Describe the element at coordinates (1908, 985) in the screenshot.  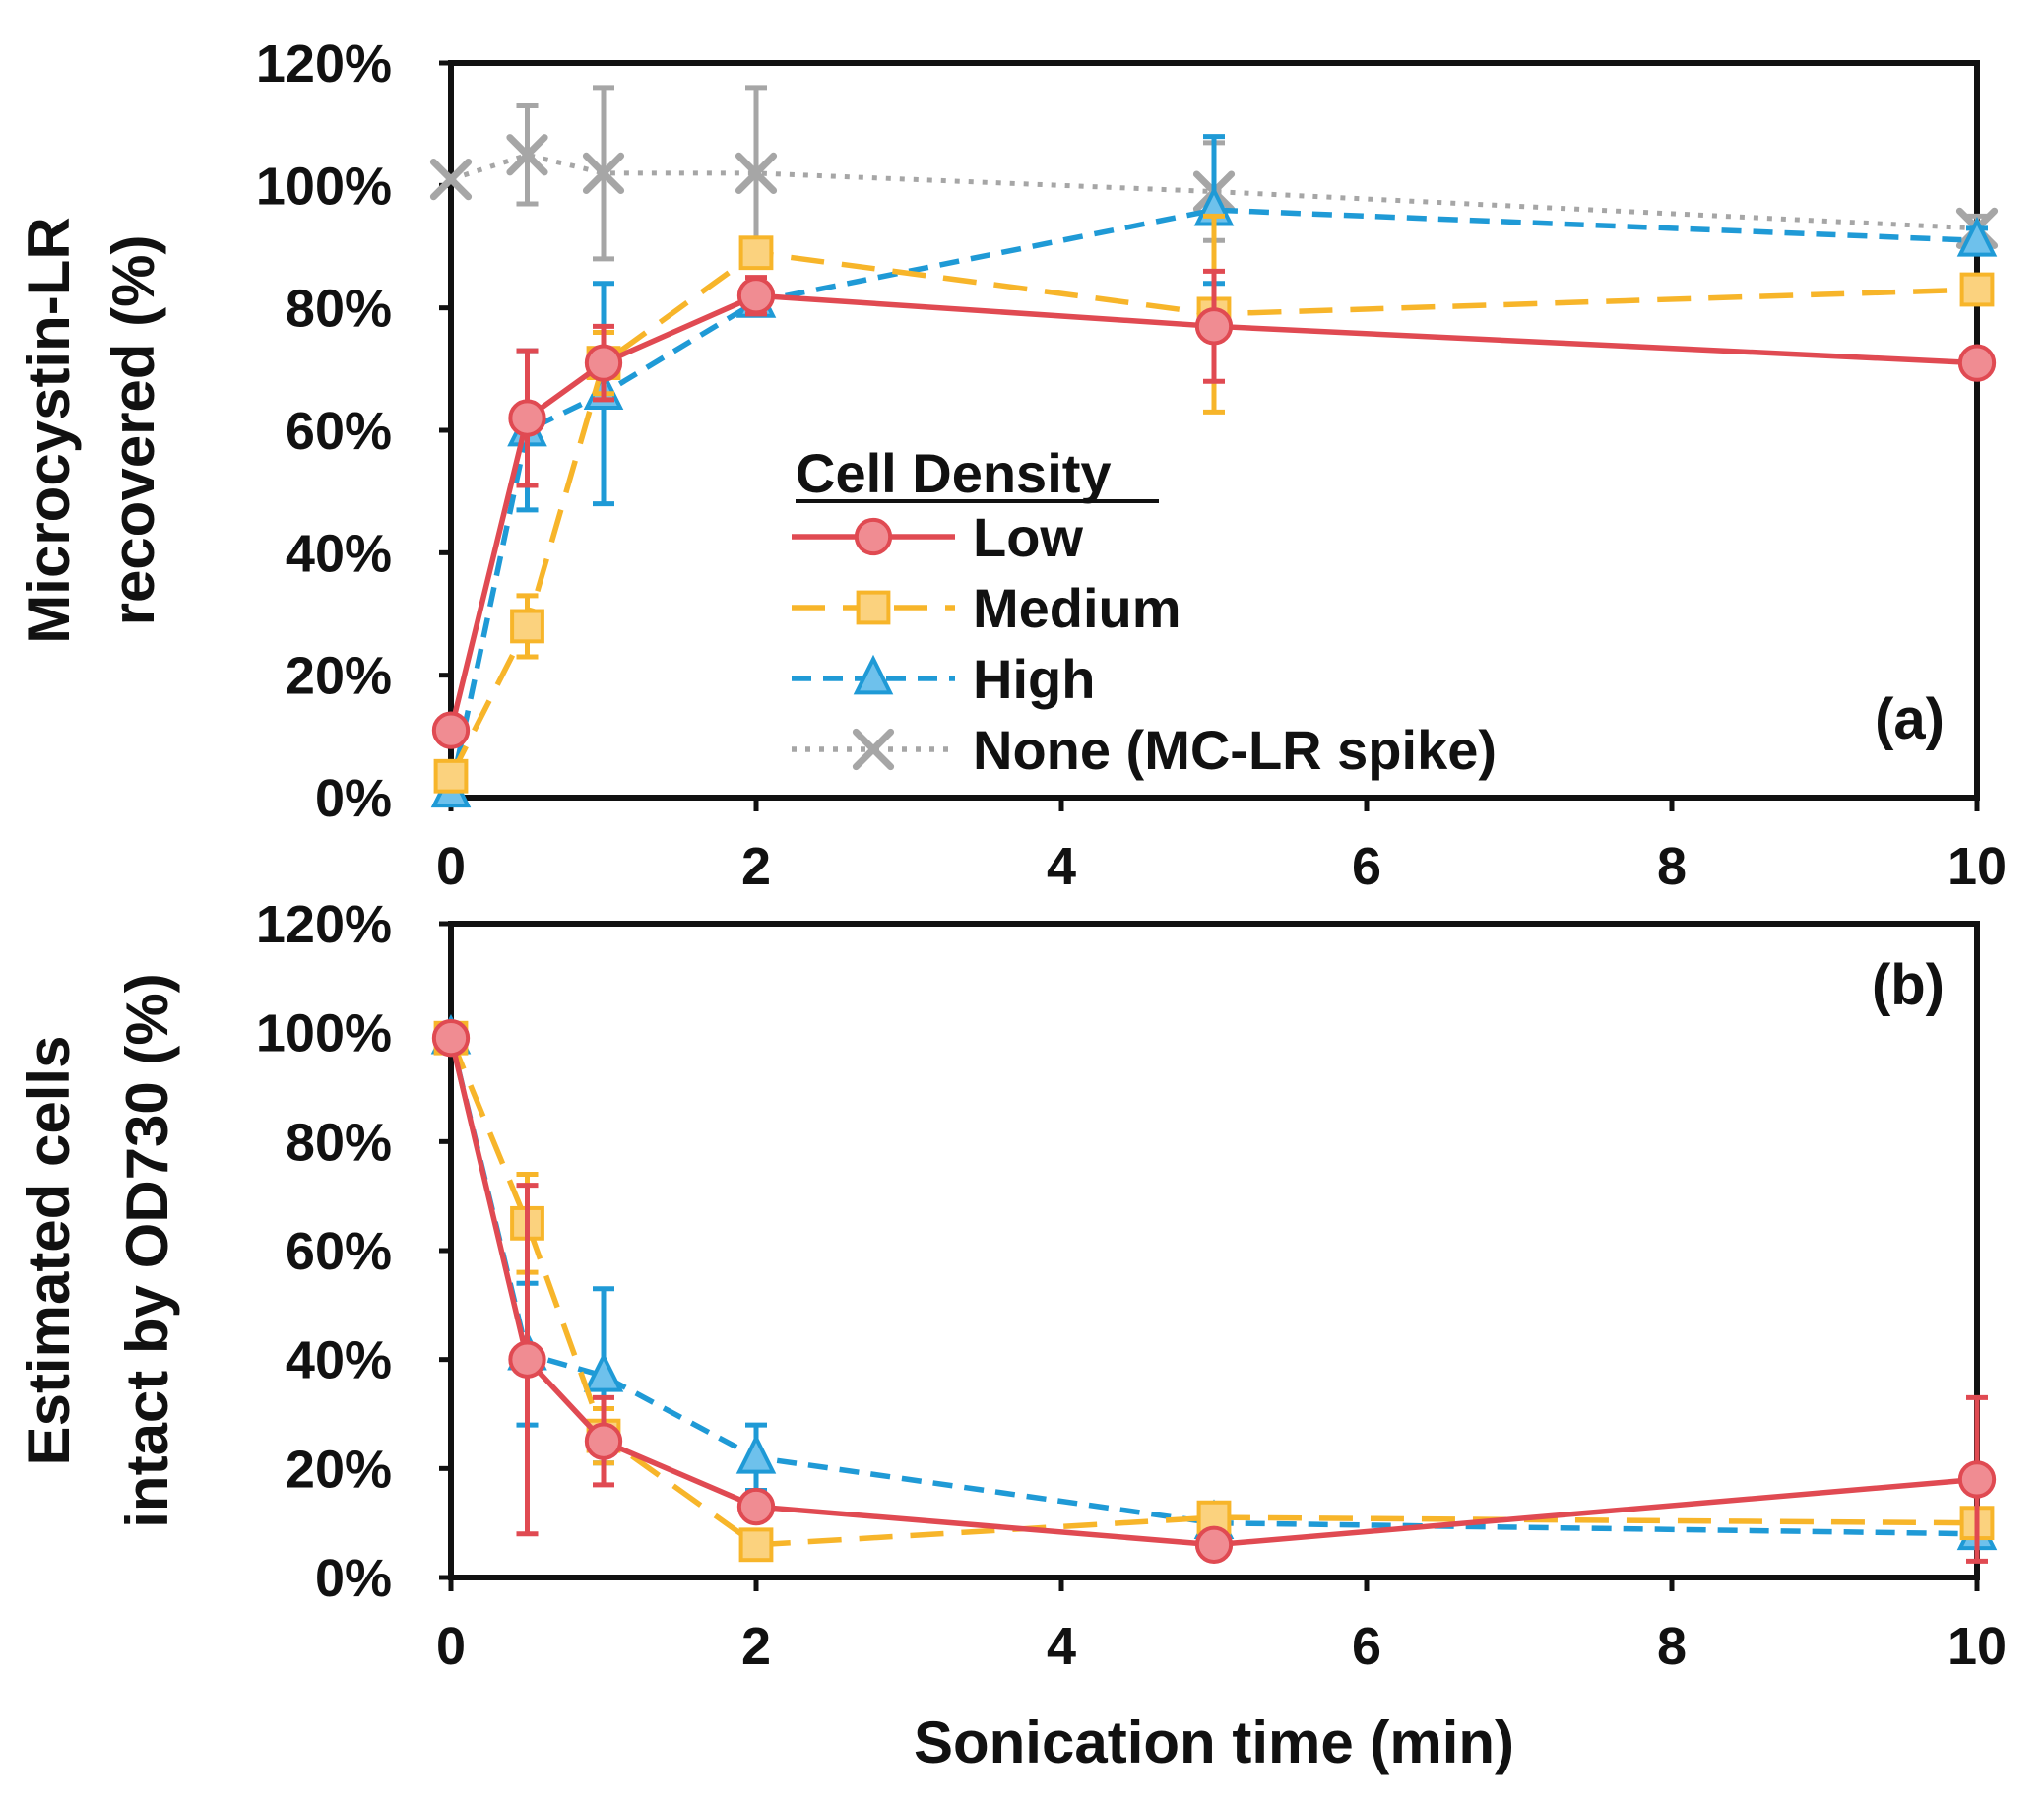
I see `panel-label-b: (b)` at that location.